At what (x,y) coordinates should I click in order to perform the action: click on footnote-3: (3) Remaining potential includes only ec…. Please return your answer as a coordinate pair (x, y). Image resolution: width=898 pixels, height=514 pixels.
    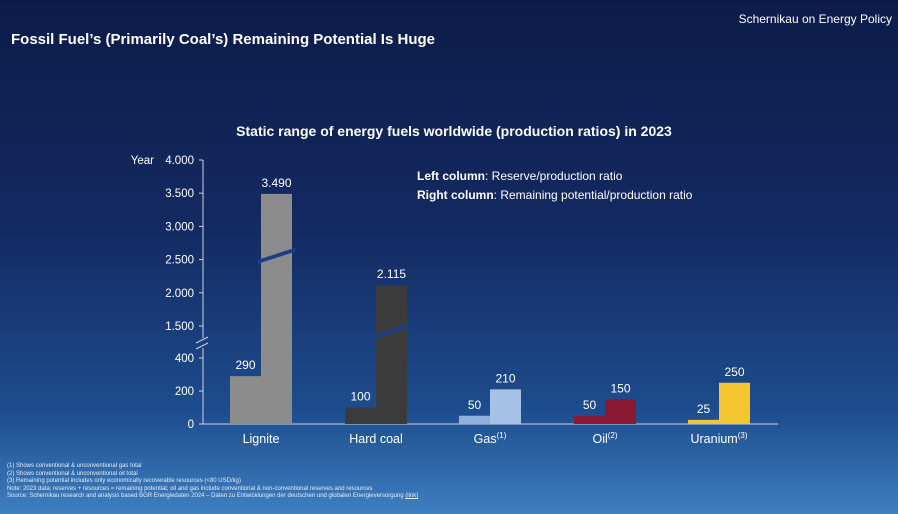
    Looking at the image, I should click on (124, 481).